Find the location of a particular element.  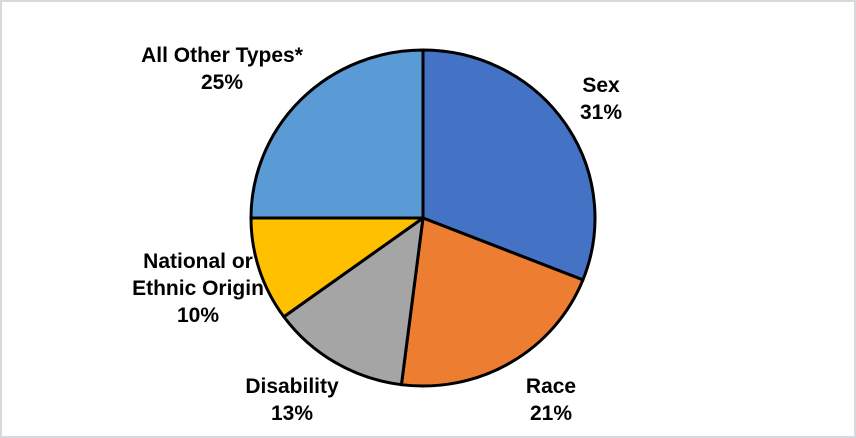

slice-percent: 31% is located at coordinates (601, 112).